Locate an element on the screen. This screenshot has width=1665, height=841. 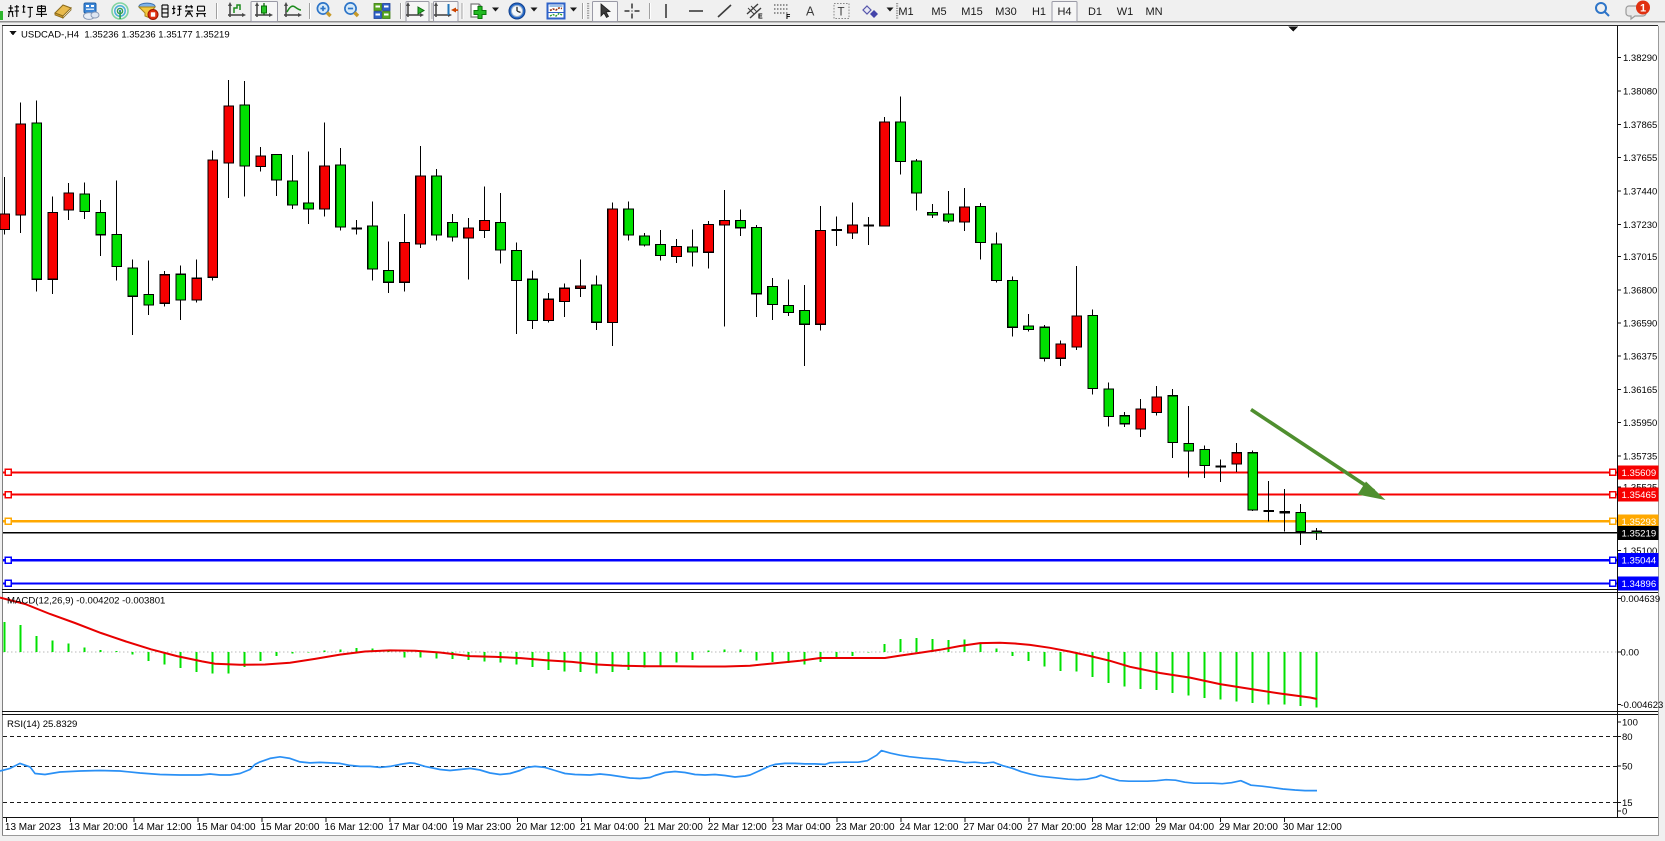
svg-text: 22 Mar 12:00 is located at coordinates (737, 827).